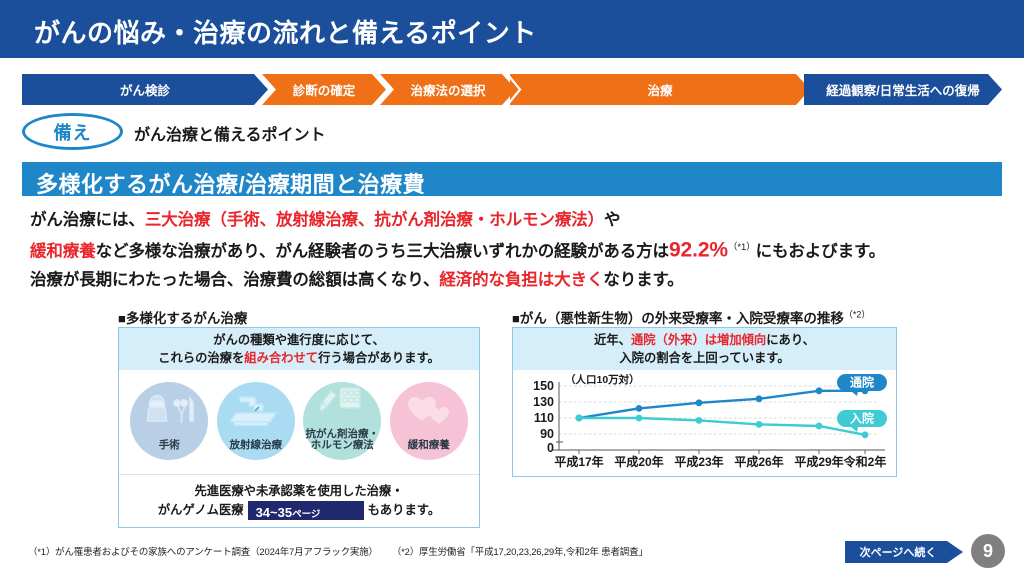 The width and height of the screenshot is (1024, 575). I want to click on body-highlight: 三大治療（手術、放射線治療、抗がん剤治療・ホルモン療法）, so click(374, 220).